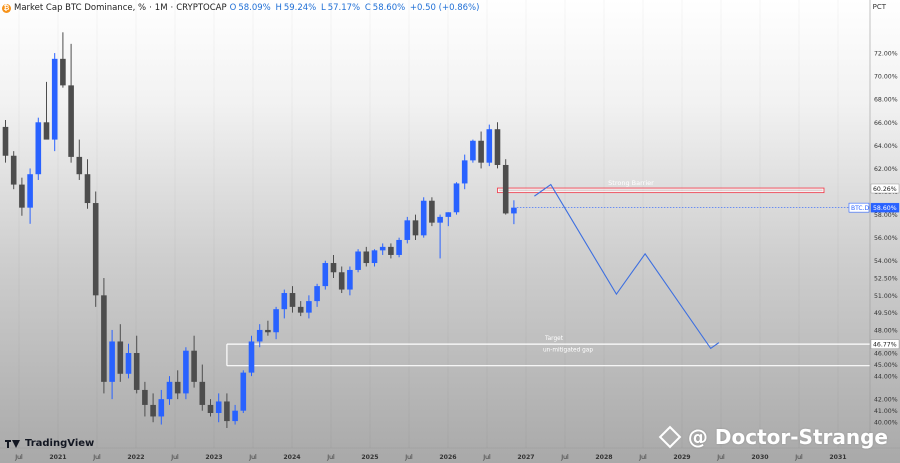 The image size is (900, 463). What do you see at coordinates (161, 8) in the screenshot?
I see `interval: 1M` at bounding box center [161, 8].